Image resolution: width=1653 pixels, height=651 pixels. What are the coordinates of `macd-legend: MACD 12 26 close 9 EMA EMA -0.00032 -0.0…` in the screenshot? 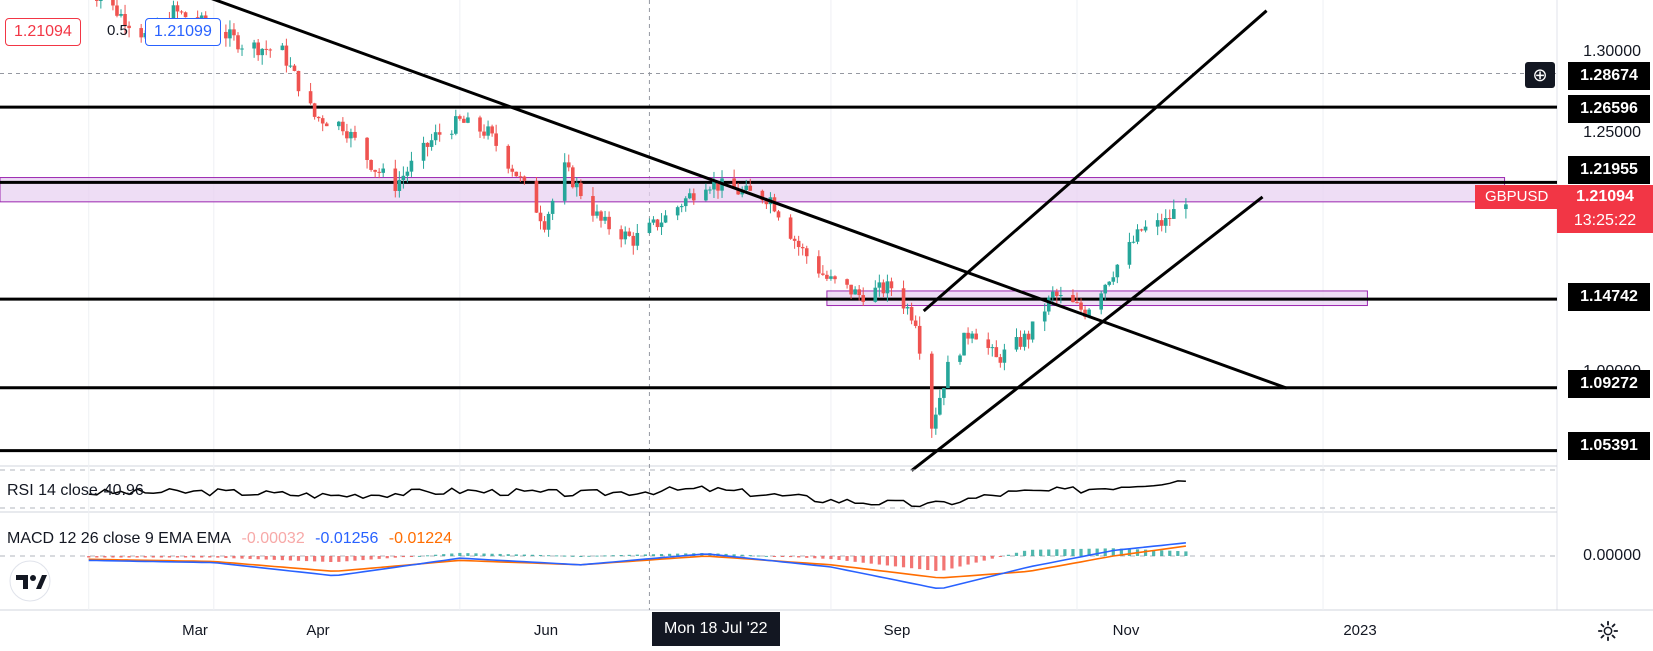 It's located at (232, 539).